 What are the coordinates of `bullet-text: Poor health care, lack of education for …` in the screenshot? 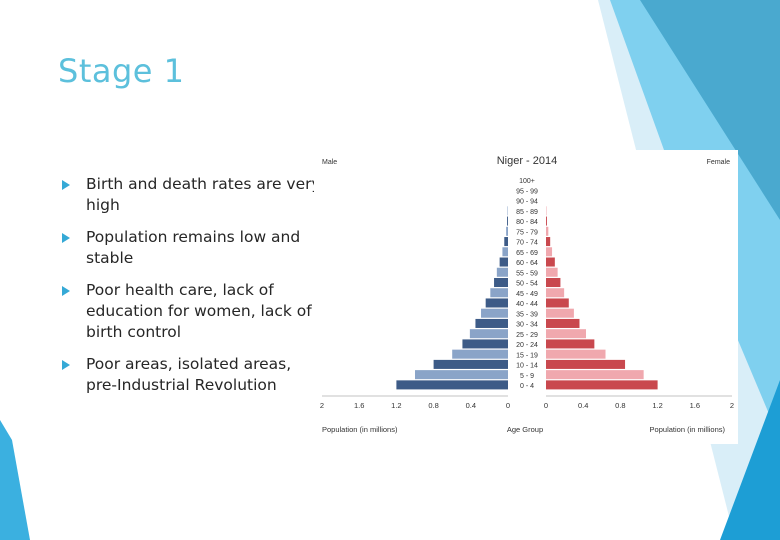 It's located at (199, 311).